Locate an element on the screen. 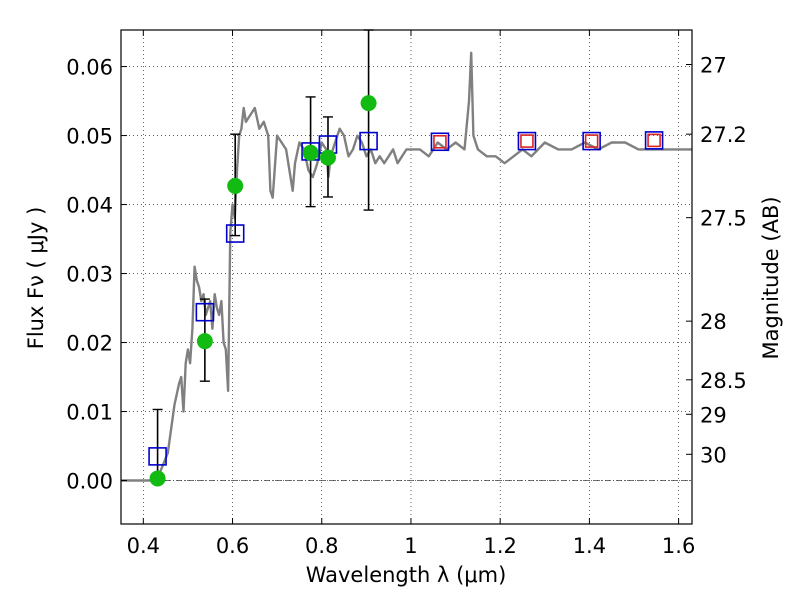 This screenshot has width=800, height=600. right-tick-label: 28.5 is located at coordinates (723, 381).